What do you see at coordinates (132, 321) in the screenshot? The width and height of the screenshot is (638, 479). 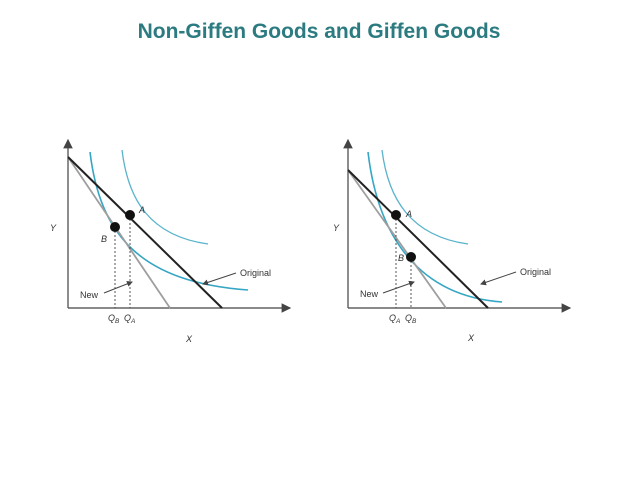 I see `q-second-sub: A` at bounding box center [132, 321].